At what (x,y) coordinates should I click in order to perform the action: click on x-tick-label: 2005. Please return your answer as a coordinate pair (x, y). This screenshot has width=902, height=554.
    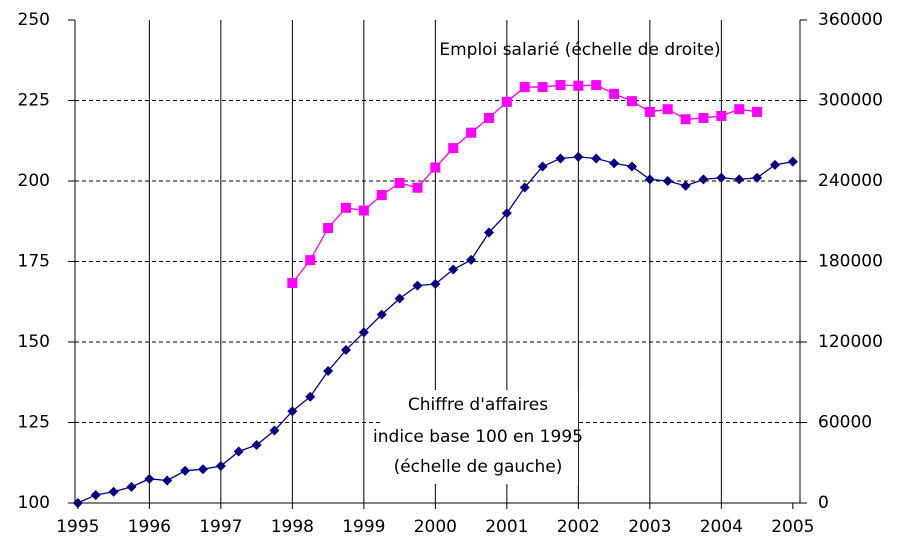
    Looking at the image, I should click on (792, 527).